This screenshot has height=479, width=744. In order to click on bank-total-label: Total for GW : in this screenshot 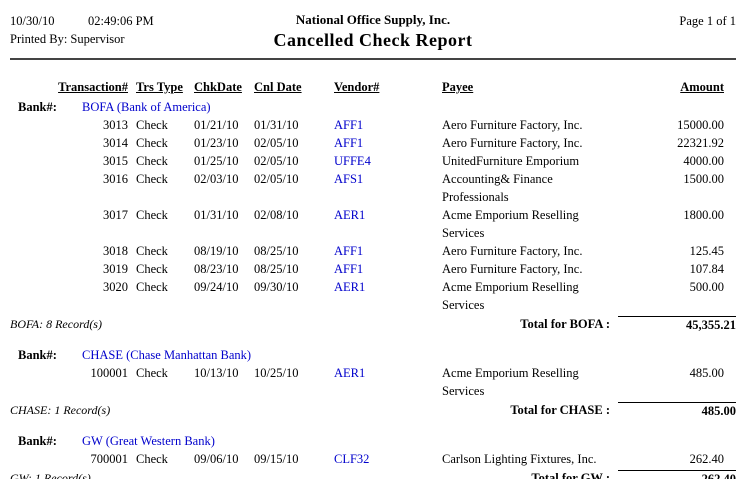, I will do `click(570, 475)`.